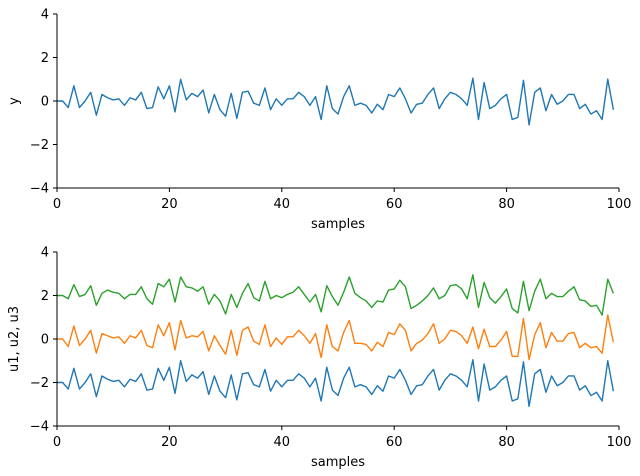 This screenshot has height=476, width=640. I want to click on chart-bottom-x-ticks: 0 20 40 60 80 100, so click(342, 438).